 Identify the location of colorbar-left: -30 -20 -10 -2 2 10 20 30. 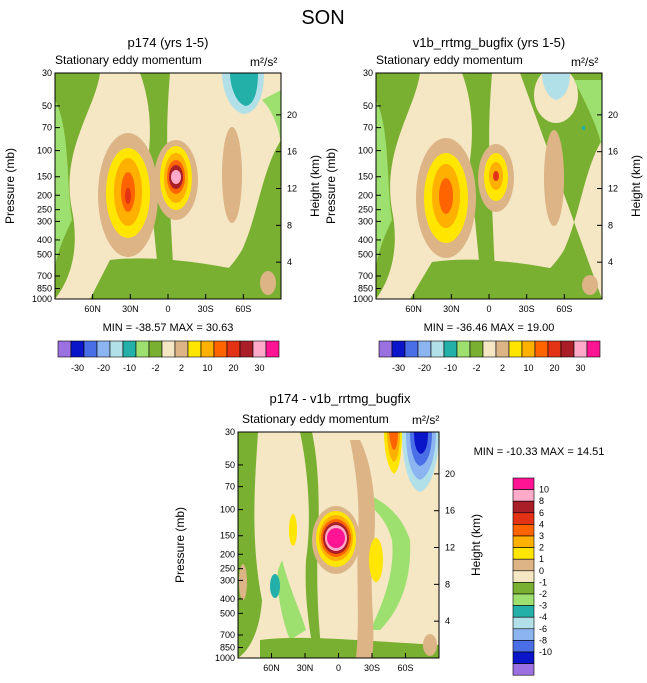
(168, 356).